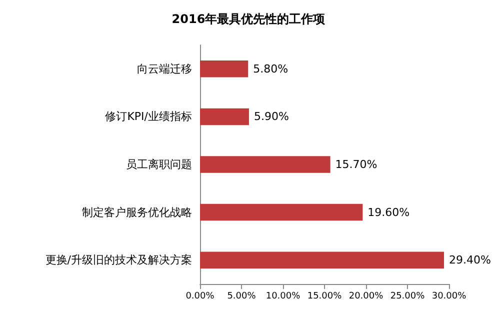  What do you see at coordinates (324, 297) in the screenshot?
I see `x-tick-label: 15.00%` at bounding box center [324, 297].